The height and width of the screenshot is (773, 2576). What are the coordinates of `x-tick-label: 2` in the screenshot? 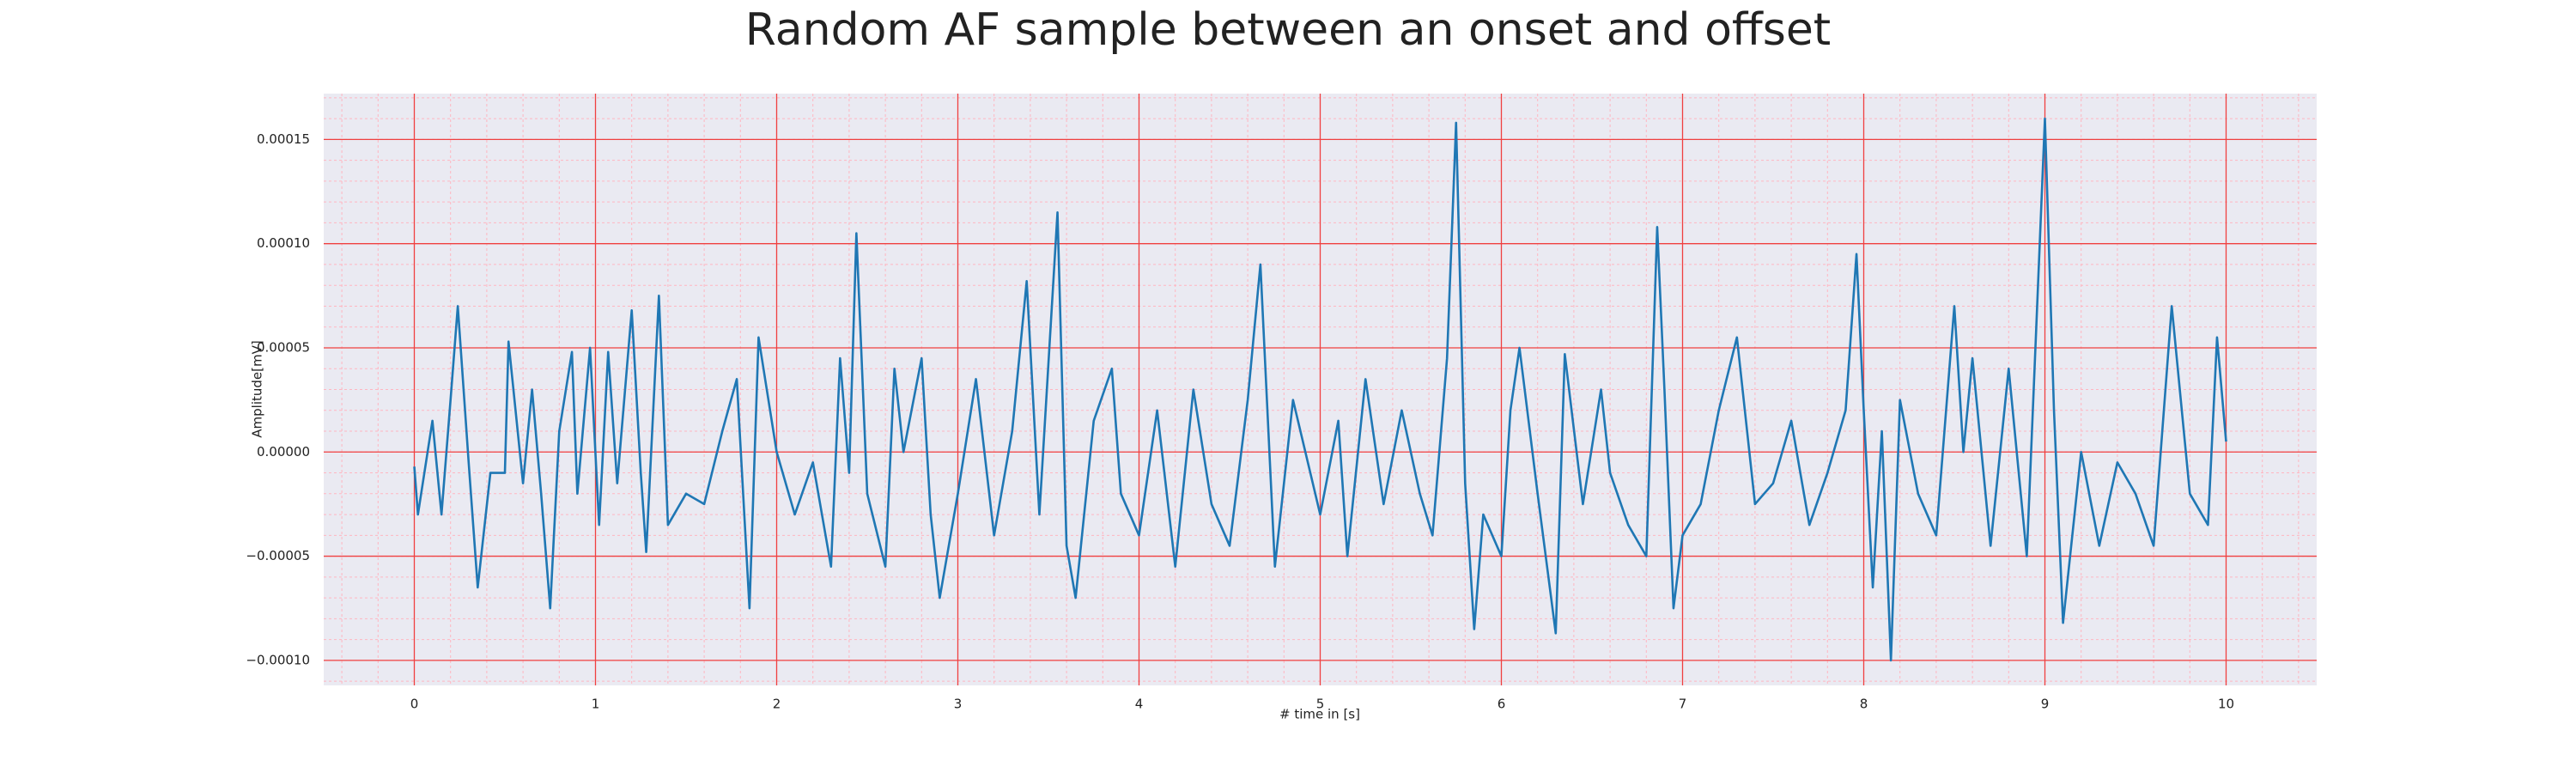 It's located at (777, 704).